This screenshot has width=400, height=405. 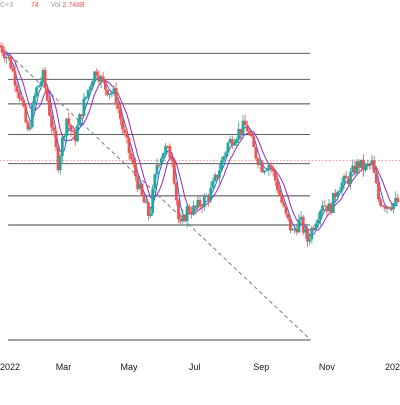 What do you see at coordinates (55, 5) in the screenshot?
I see `volume-label: Vol` at bounding box center [55, 5].